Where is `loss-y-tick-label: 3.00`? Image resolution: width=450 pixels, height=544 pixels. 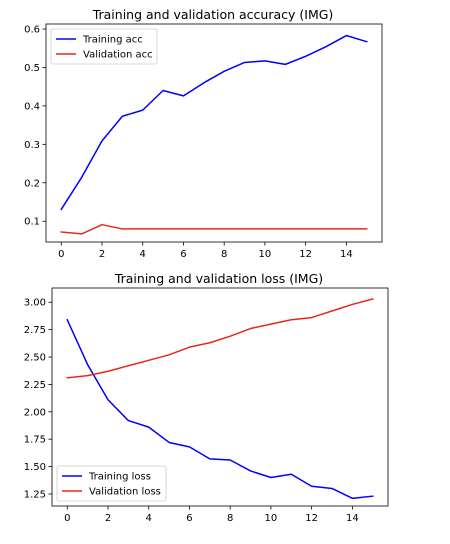 loss-y-tick-label: 3.00 is located at coordinates (35, 303).